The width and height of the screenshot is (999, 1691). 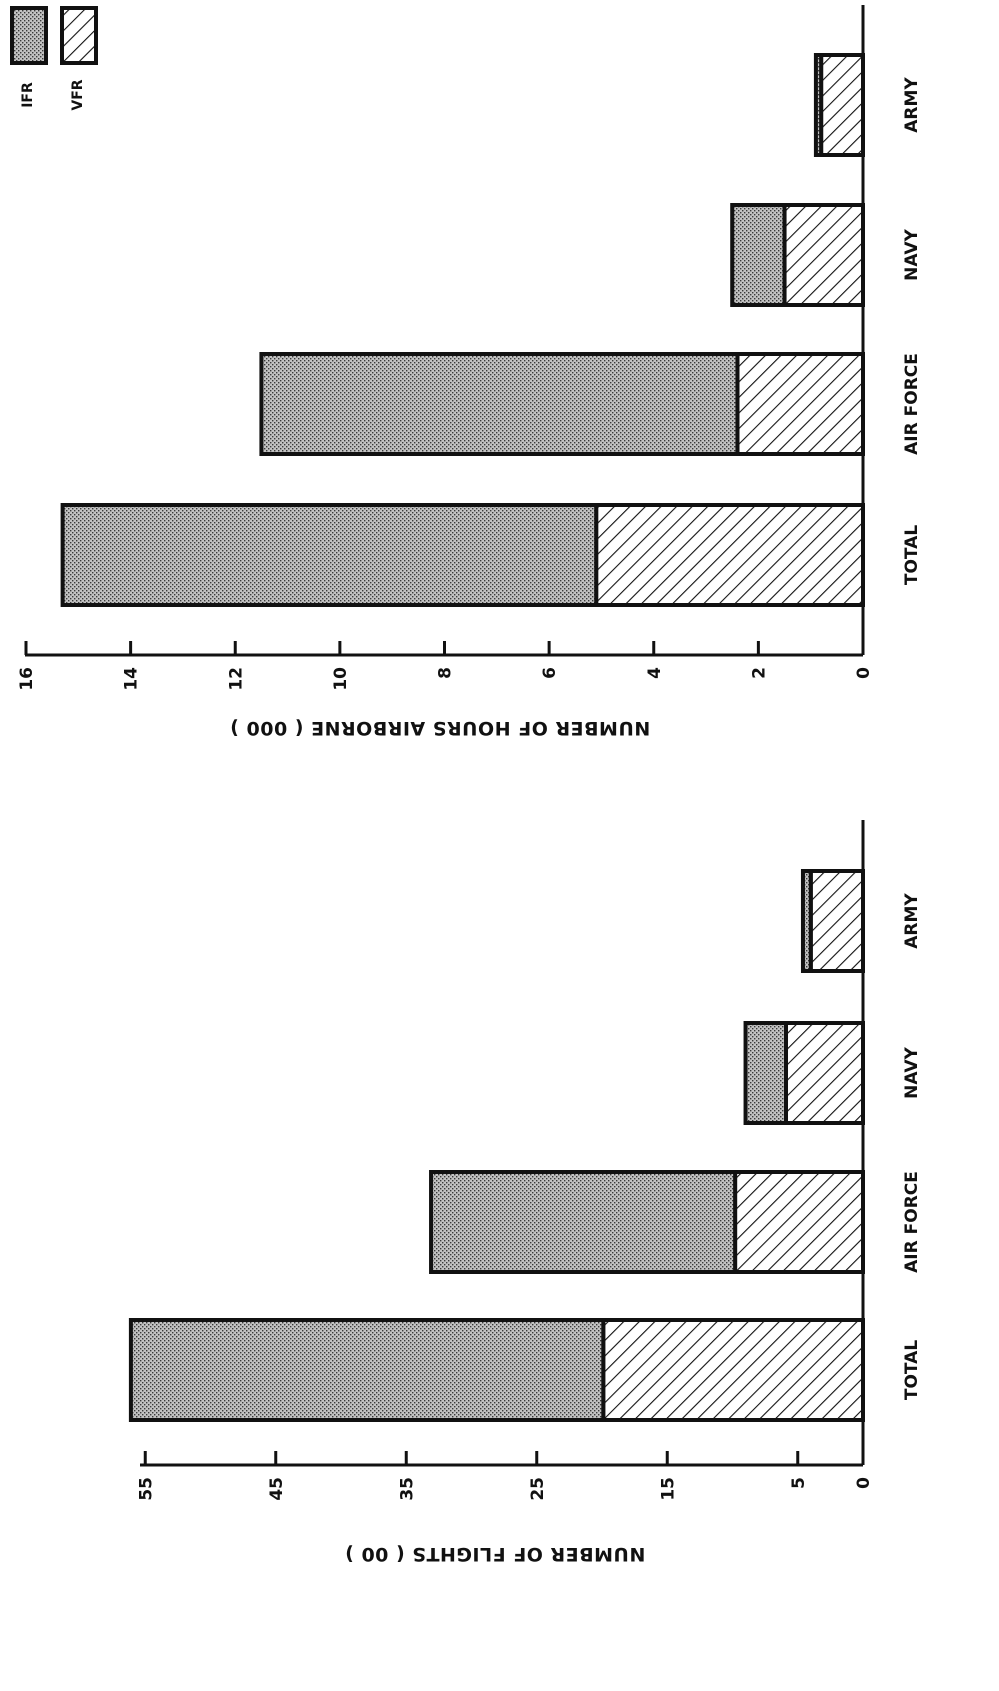 I want to click on hours-bar-total-vfr, so click(x=729, y=555).